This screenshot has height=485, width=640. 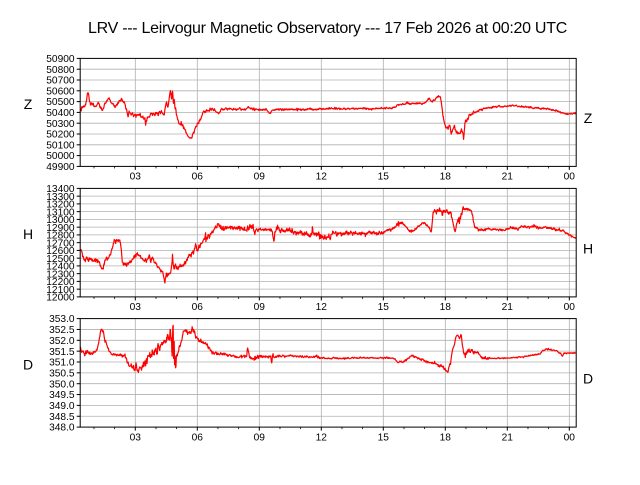 What do you see at coordinates (60, 91) in the screenshot?
I see `svg-text: 50600` at bounding box center [60, 91].